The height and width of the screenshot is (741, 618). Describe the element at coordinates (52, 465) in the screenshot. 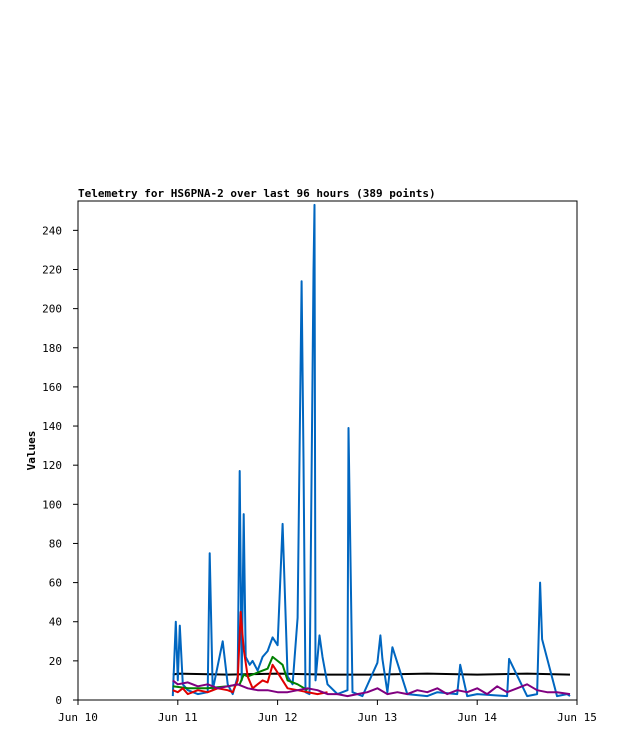

I see `y-tick-label: 120` at that location.